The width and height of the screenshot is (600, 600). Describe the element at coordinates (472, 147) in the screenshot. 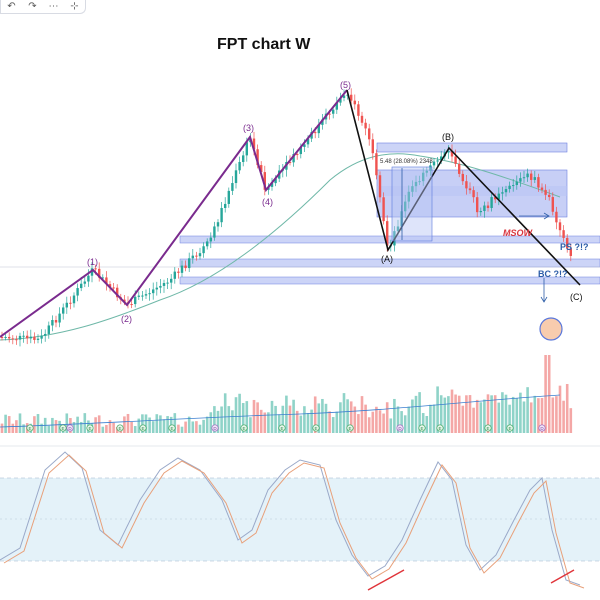

I see `zone-upper` at that location.